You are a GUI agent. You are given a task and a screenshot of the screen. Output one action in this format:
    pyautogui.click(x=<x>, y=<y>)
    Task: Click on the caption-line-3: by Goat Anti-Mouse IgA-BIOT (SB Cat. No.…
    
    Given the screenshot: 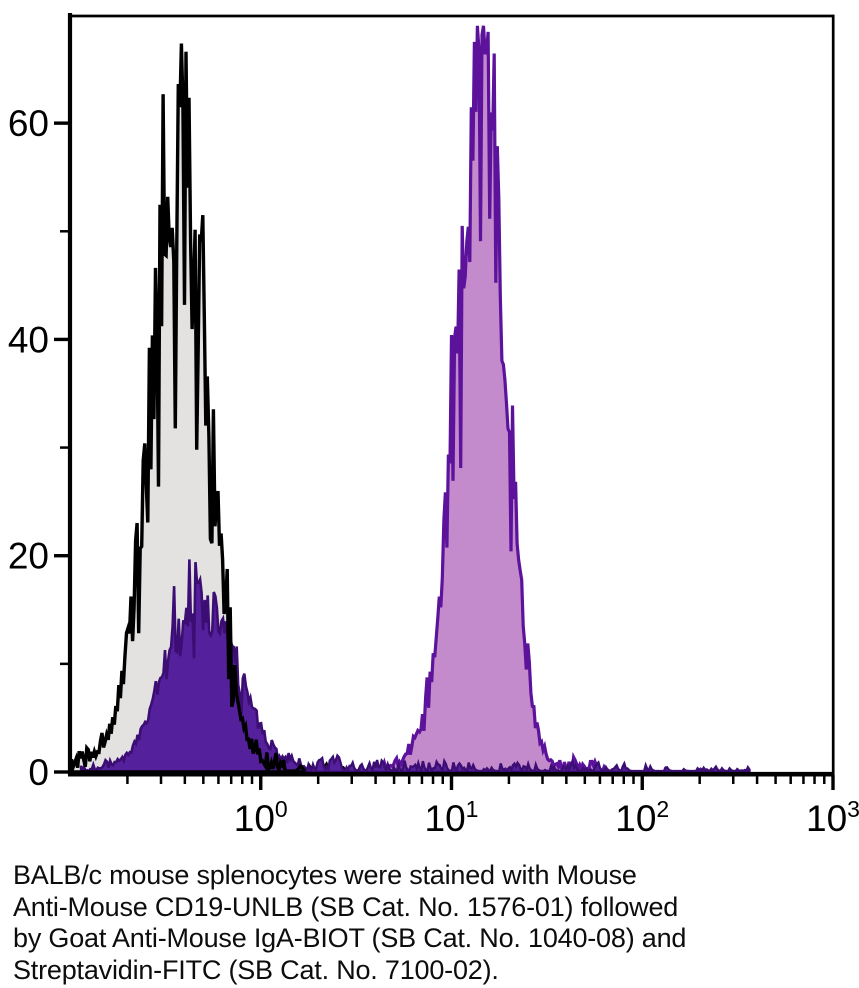 What is the action you would take?
    pyautogui.click(x=350, y=938)
    